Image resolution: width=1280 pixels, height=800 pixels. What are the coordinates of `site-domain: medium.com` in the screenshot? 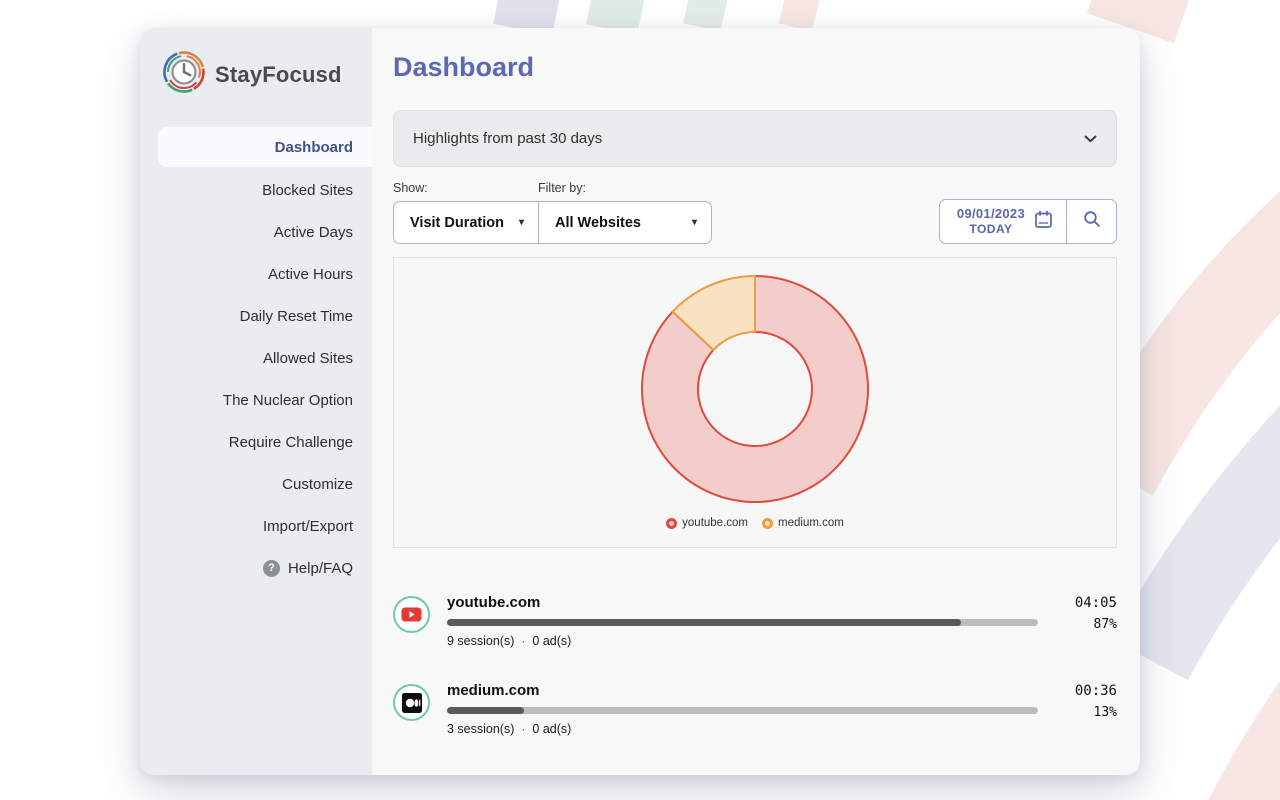 It's located at (493, 690).